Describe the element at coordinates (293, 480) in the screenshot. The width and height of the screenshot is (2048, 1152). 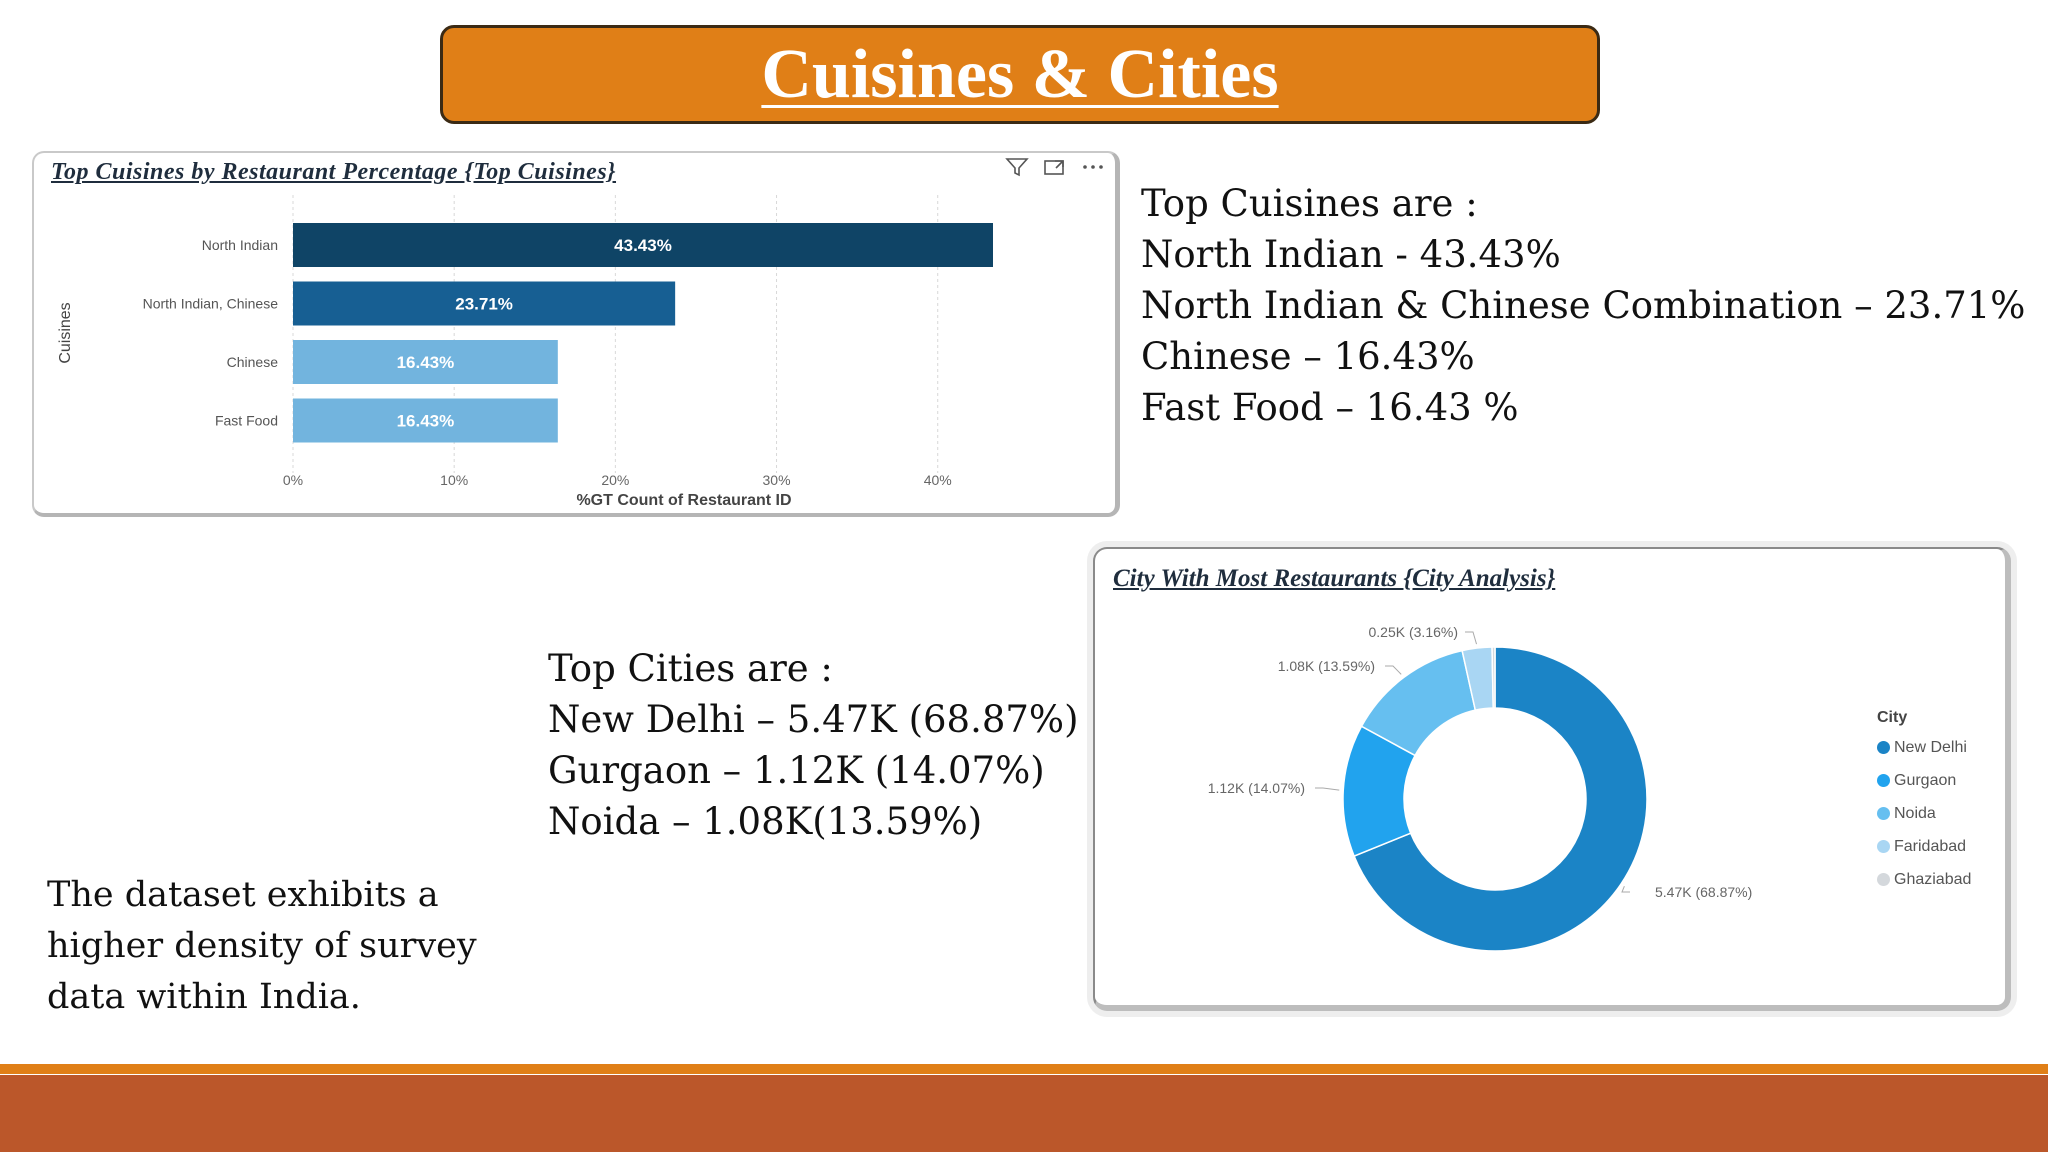
I see `x-tick-label: 0%` at that location.